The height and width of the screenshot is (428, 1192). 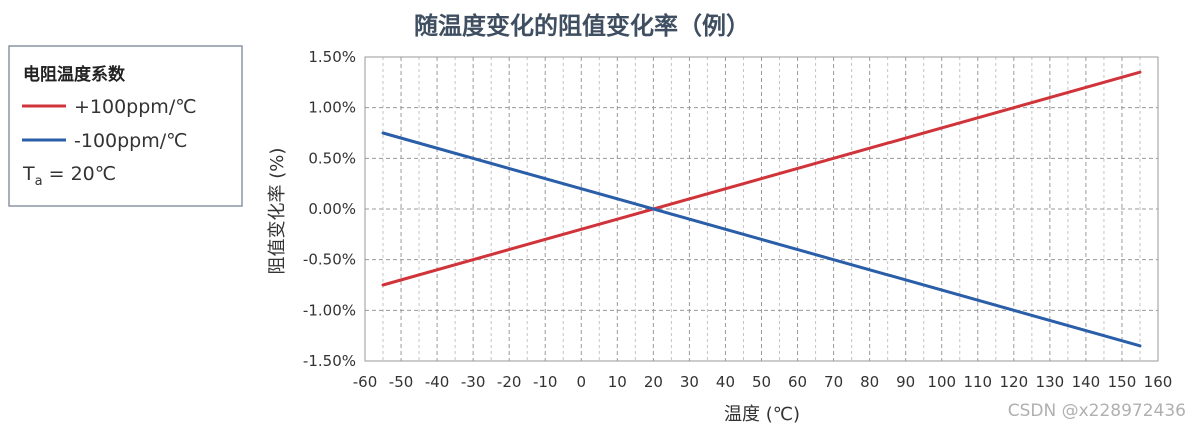 What do you see at coordinates (332, 57) in the screenshot?
I see `y-tick-label: 1.50%` at bounding box center [332, 57].